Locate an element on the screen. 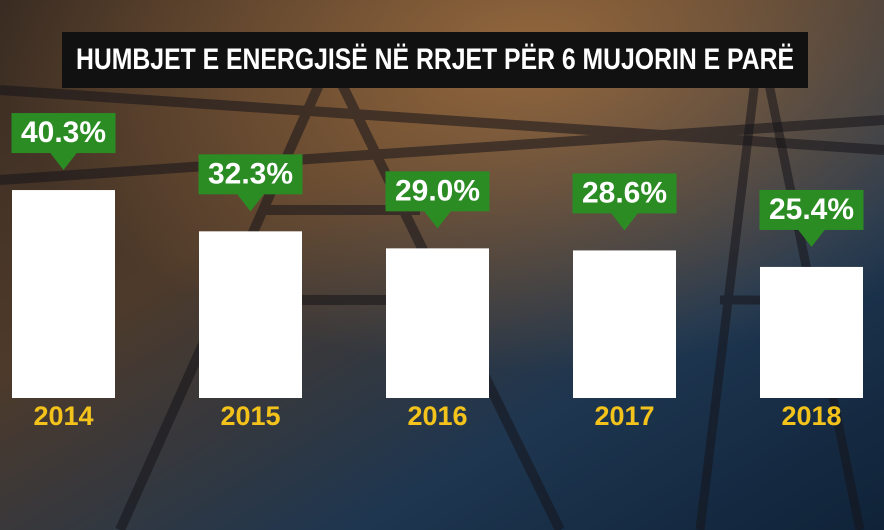 This screenshot has width=884, height=530. x-tick-label: 2015 is located at coordinates (250, 416).